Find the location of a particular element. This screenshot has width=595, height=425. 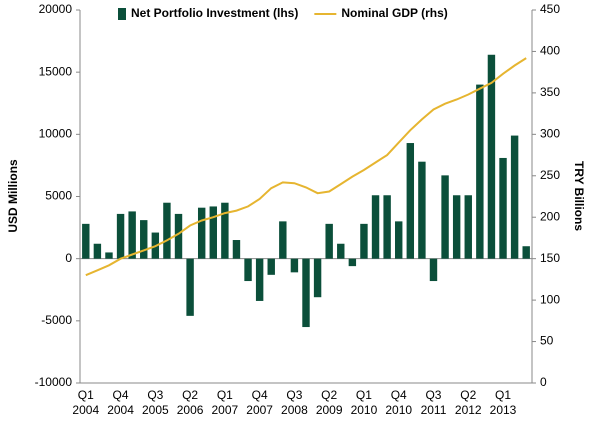

x-tick-label: Q1 2004 is located at coordinates (86, 402).